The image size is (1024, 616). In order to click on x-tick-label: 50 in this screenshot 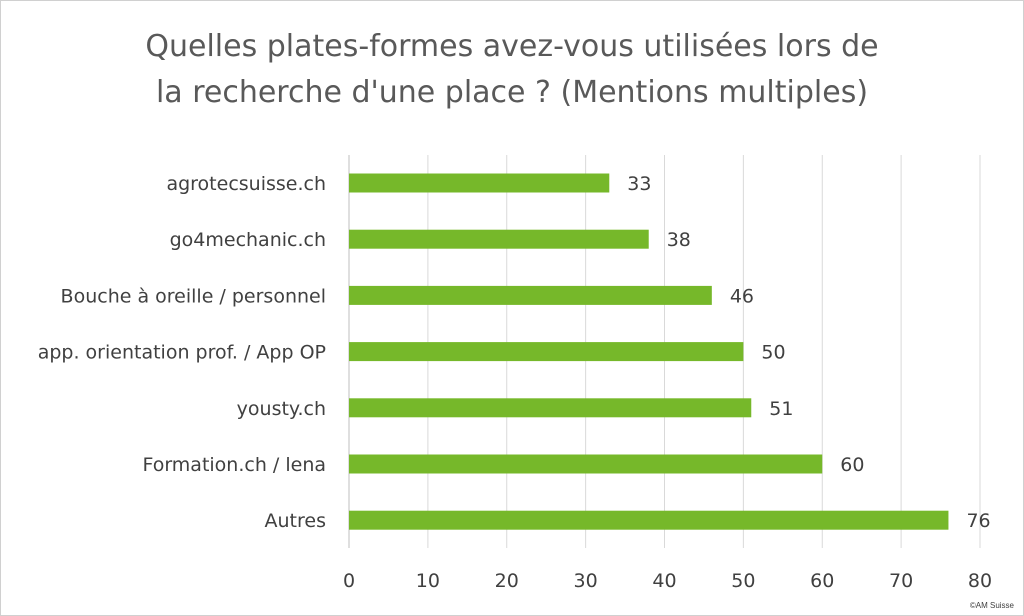, I will do `click(743, 581)`.